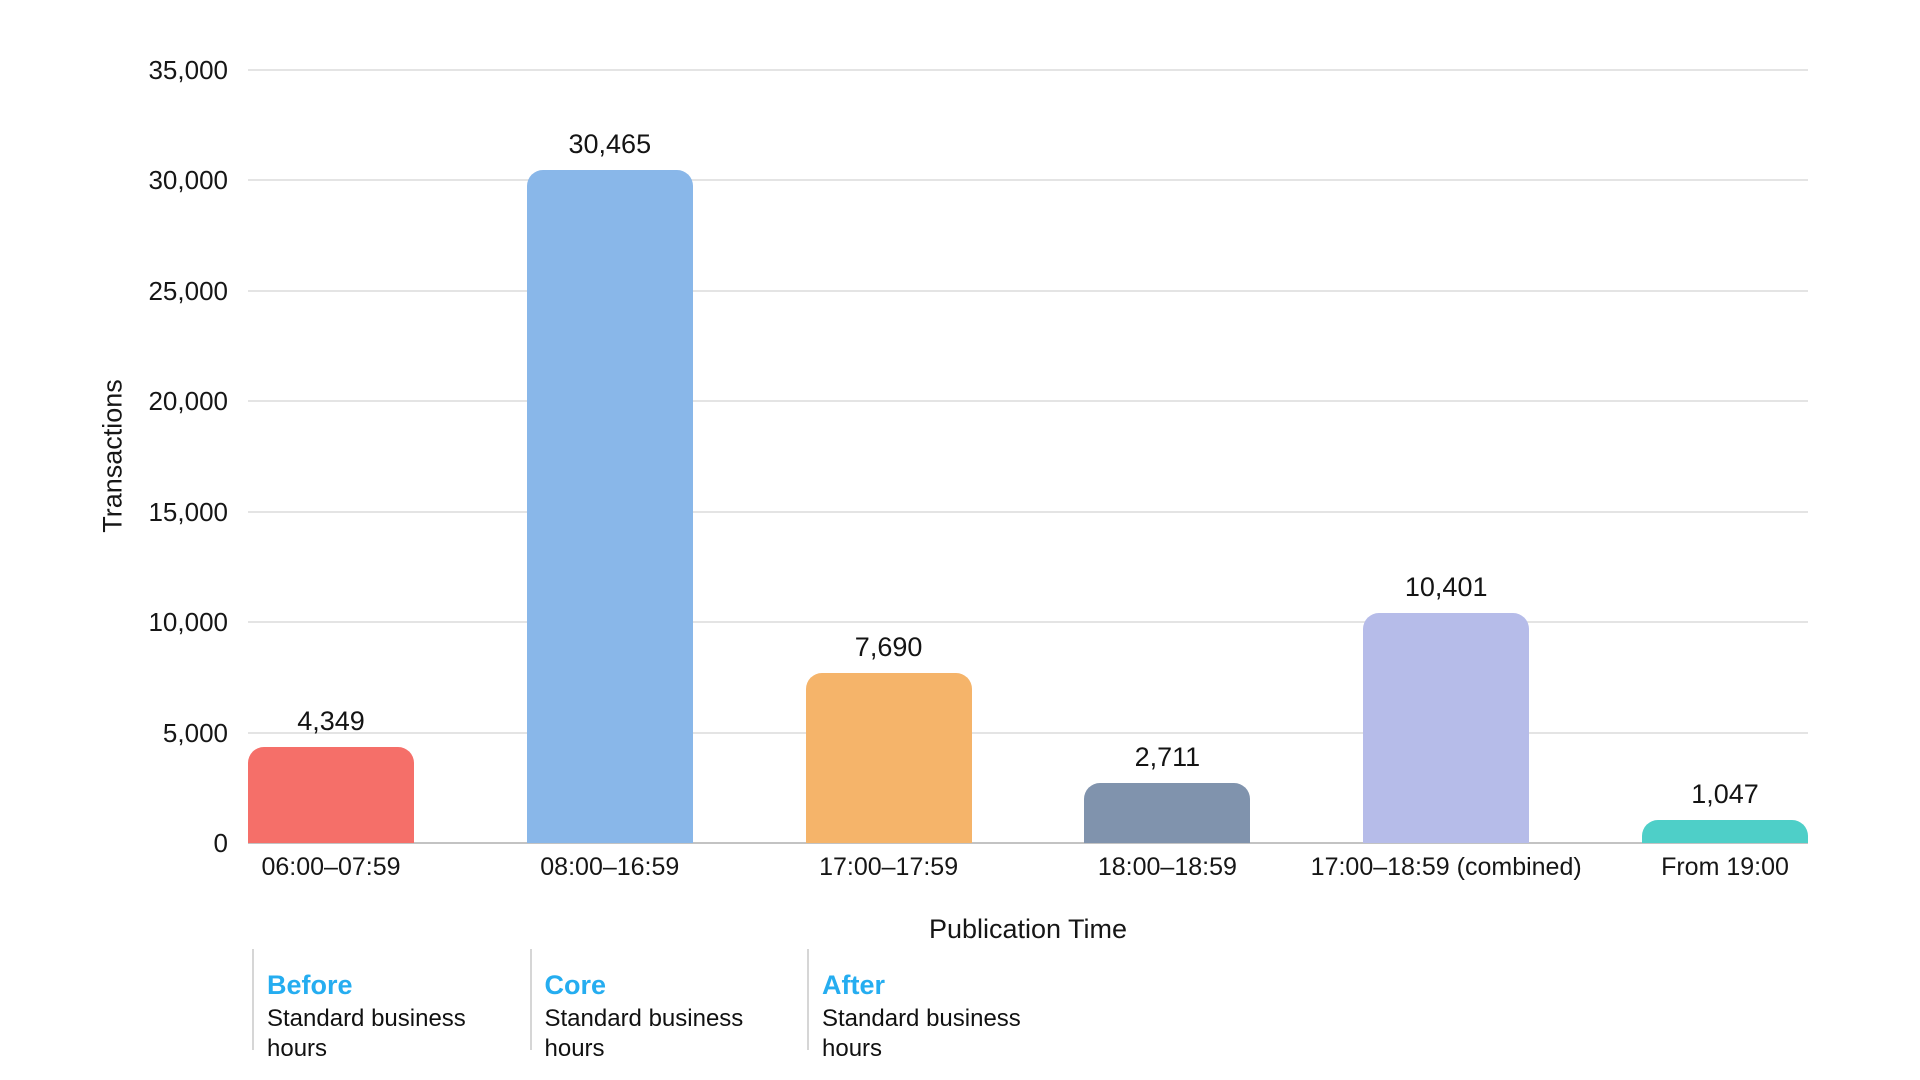 Image resolution: width=1920 pixels, height=1080 pixels. What do you see at coordinates (188, 511) in the screenshot?
I see `y-tick-label: 15,000` at bounding box center [188, 511].